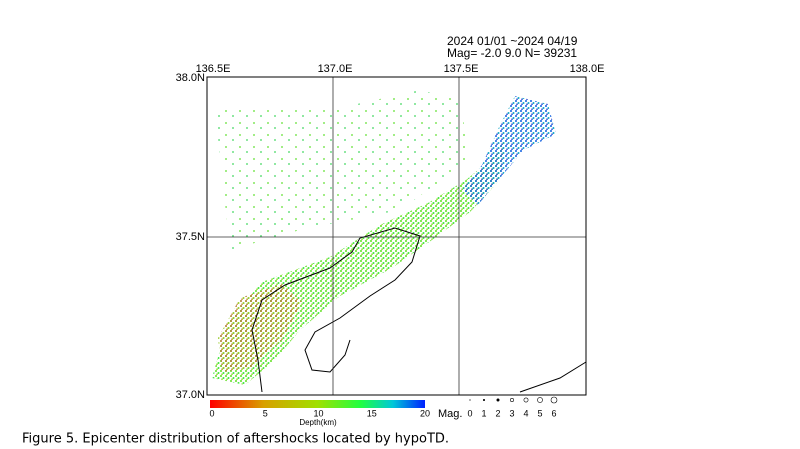 This screenshot has width=800, height=449. Describe the element at coordinates (260, 328) in the screenshot. I see `shallow-epicenters` at that location.